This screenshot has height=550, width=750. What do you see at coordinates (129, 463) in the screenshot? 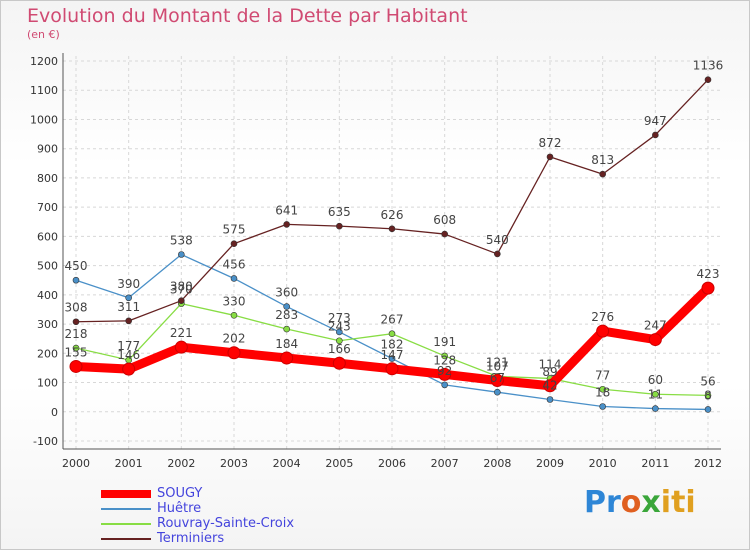
I see `x-tick-label: 2001` at bounding box center [129, 463].